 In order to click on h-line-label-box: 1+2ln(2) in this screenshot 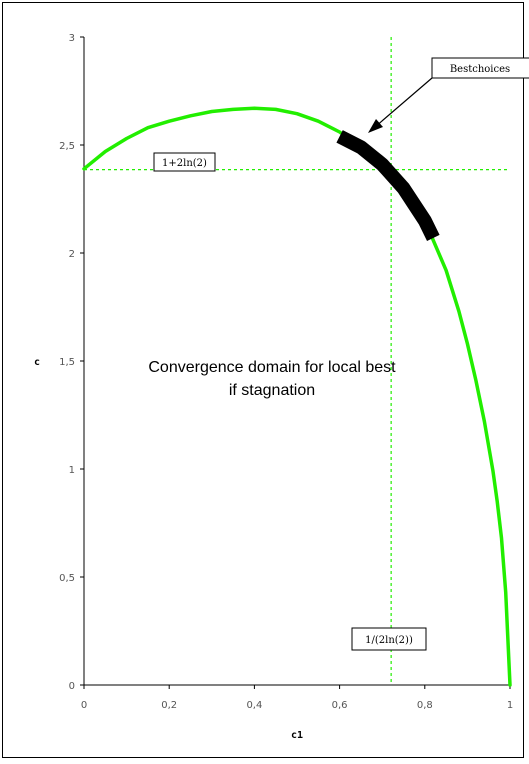, I will do `click(184, 162)`.